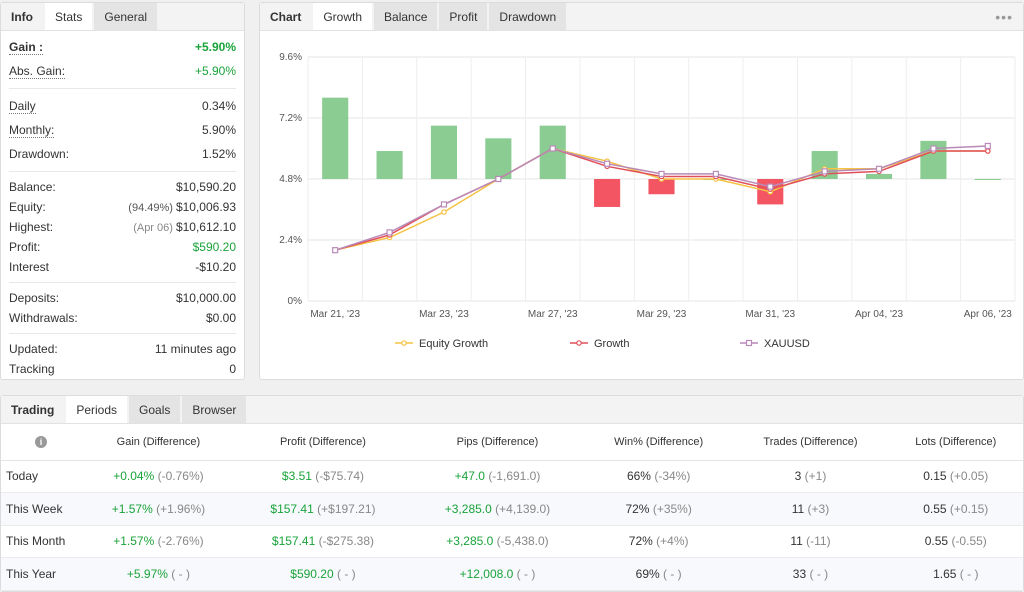  Describe the element at coordinates (218, 130) in the screenshot. I see `stat-value: 5.90%` at that location.